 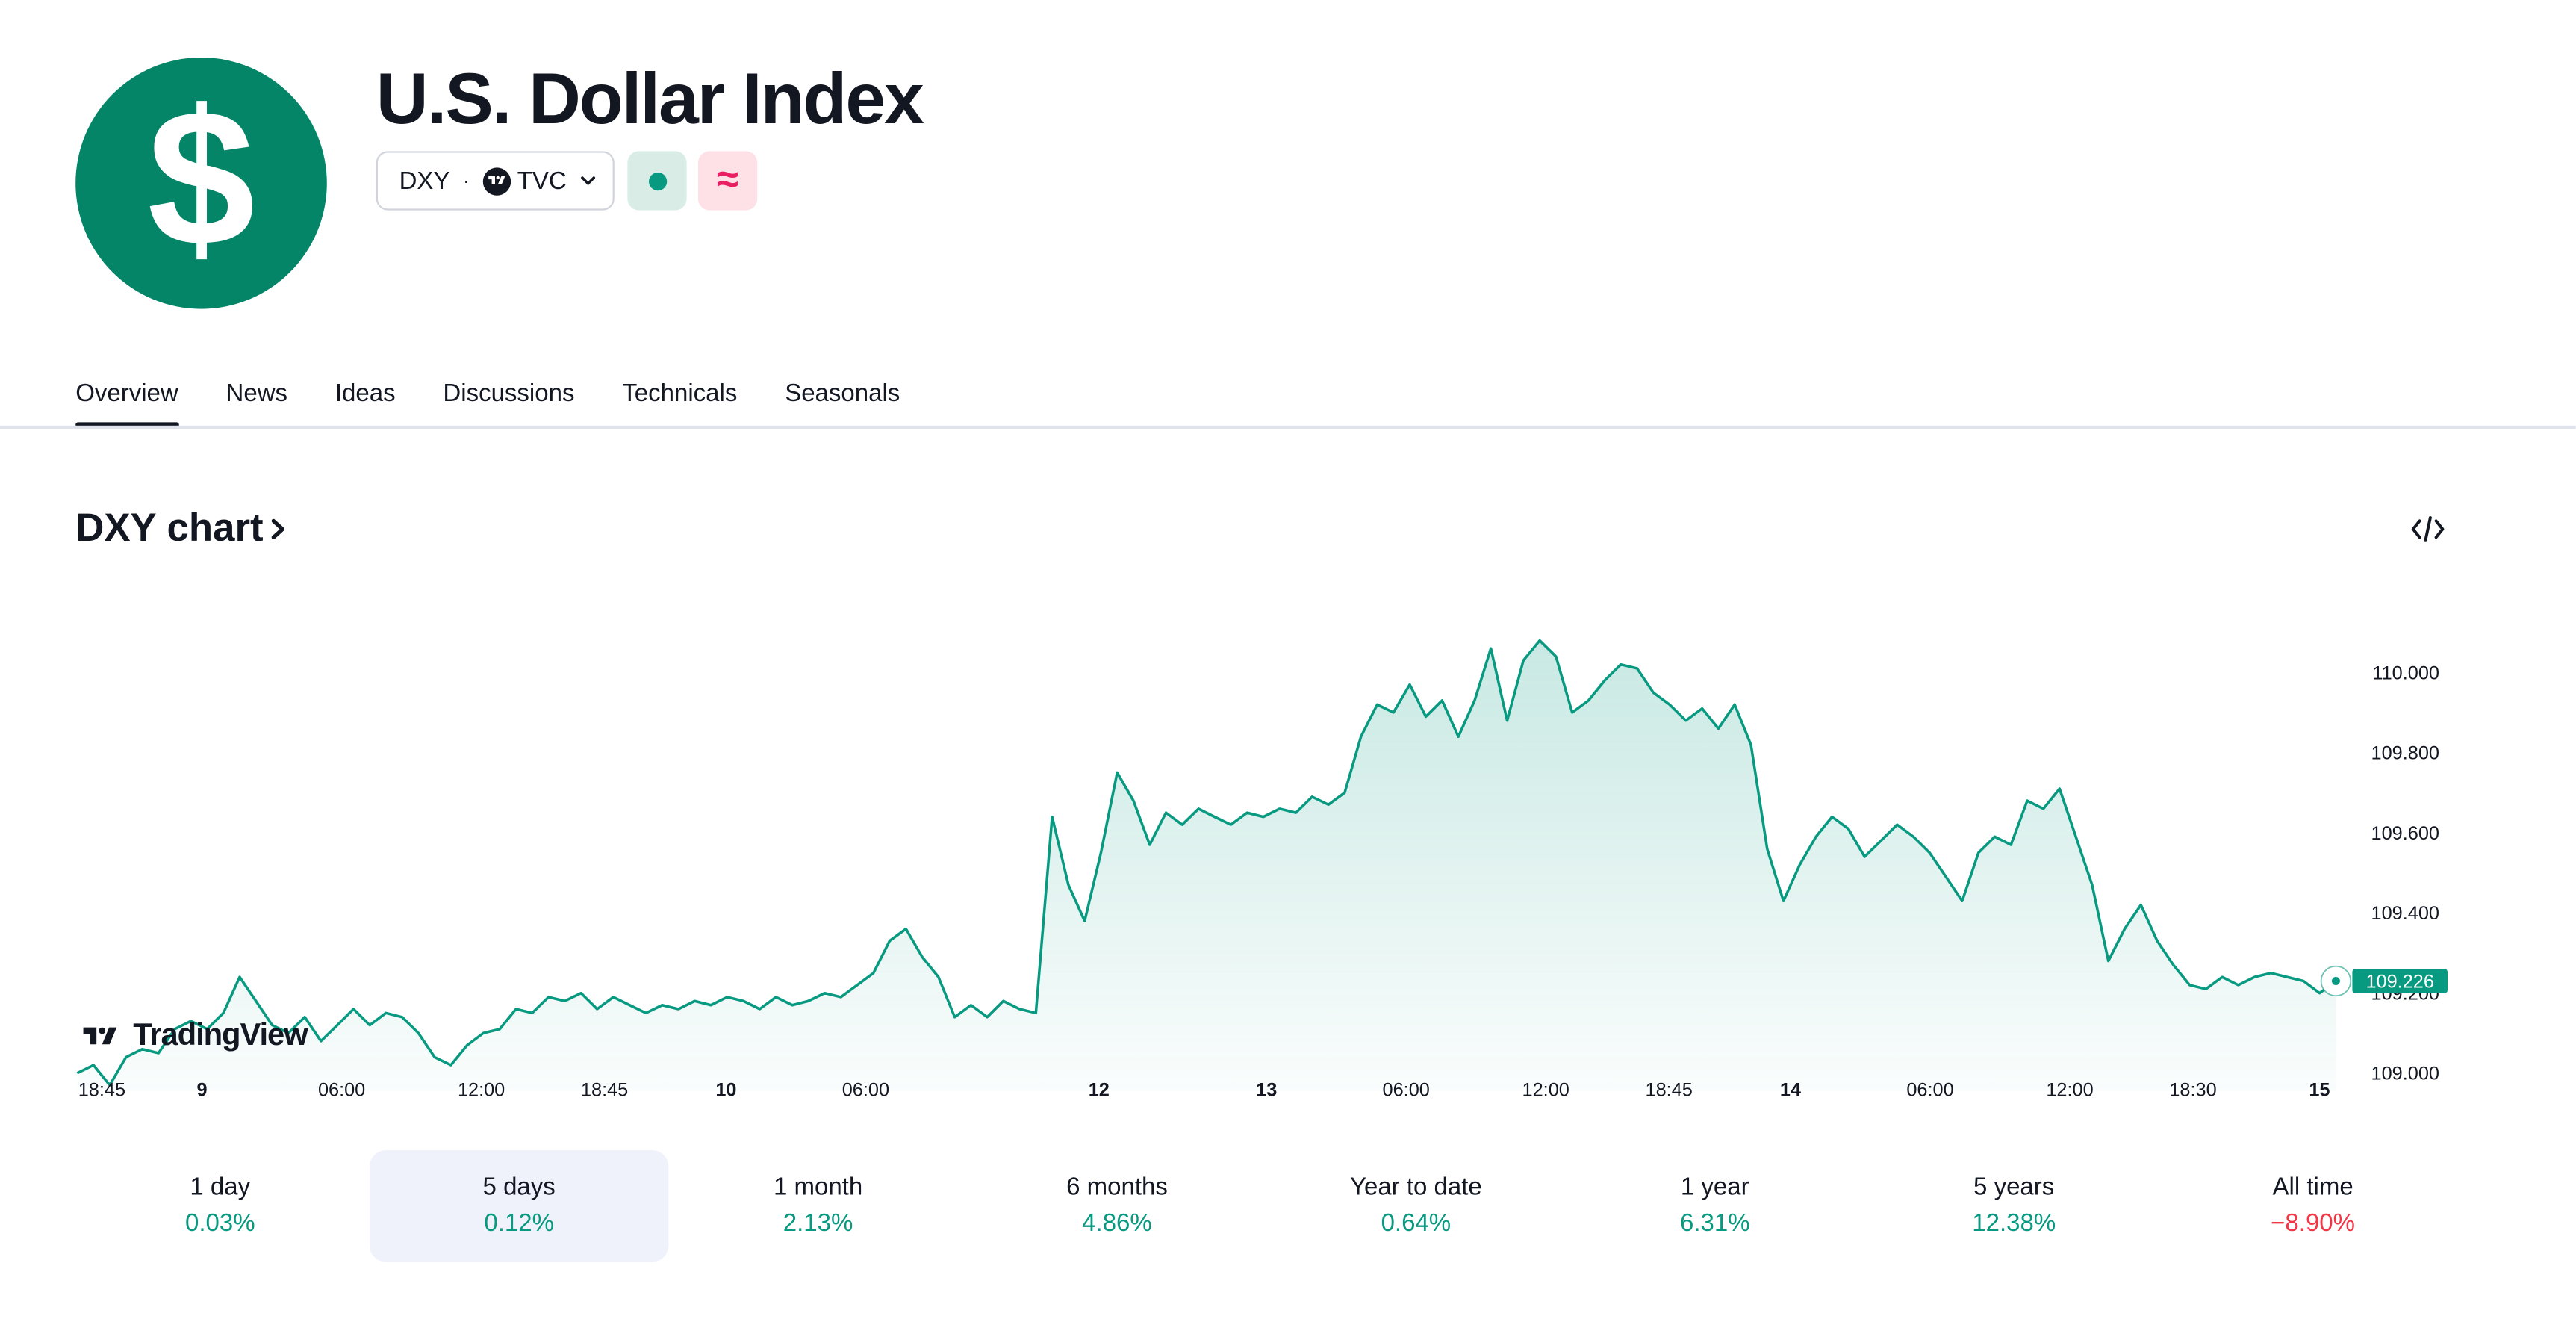 I want to click on tradingview-watermark: TradingView, so click(x=191, y=1037).